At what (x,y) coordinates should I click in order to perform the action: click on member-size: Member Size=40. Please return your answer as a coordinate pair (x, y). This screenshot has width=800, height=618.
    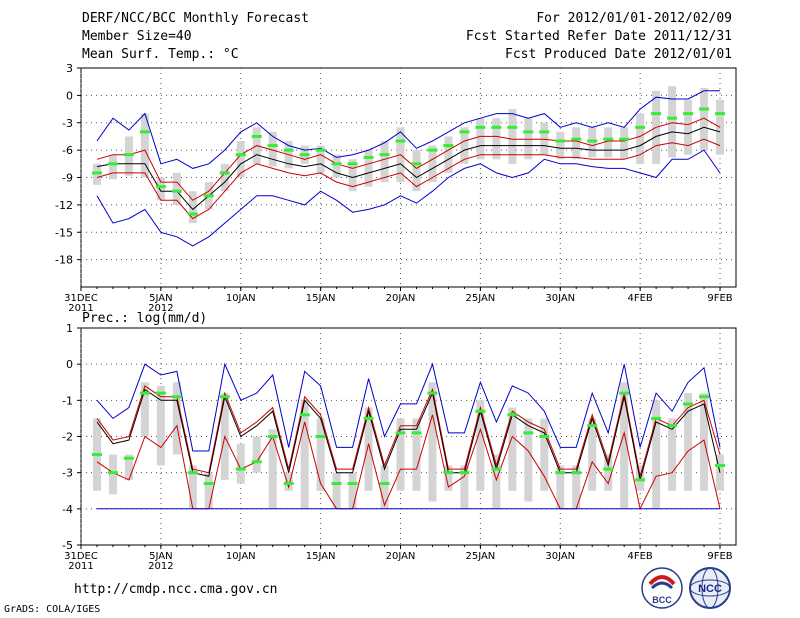
    Looking at the image, I should click on (137, 36).